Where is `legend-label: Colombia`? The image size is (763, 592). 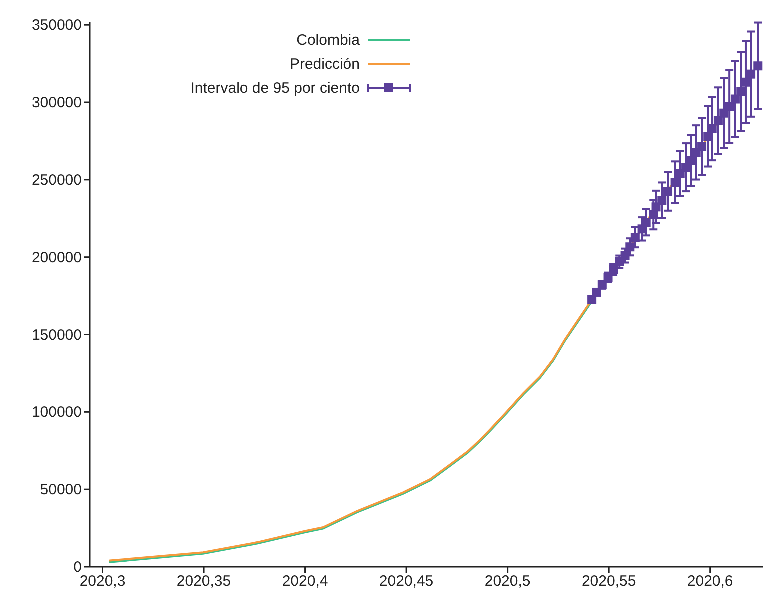 legend-label: Colombia is located at coordinates (328, 40).